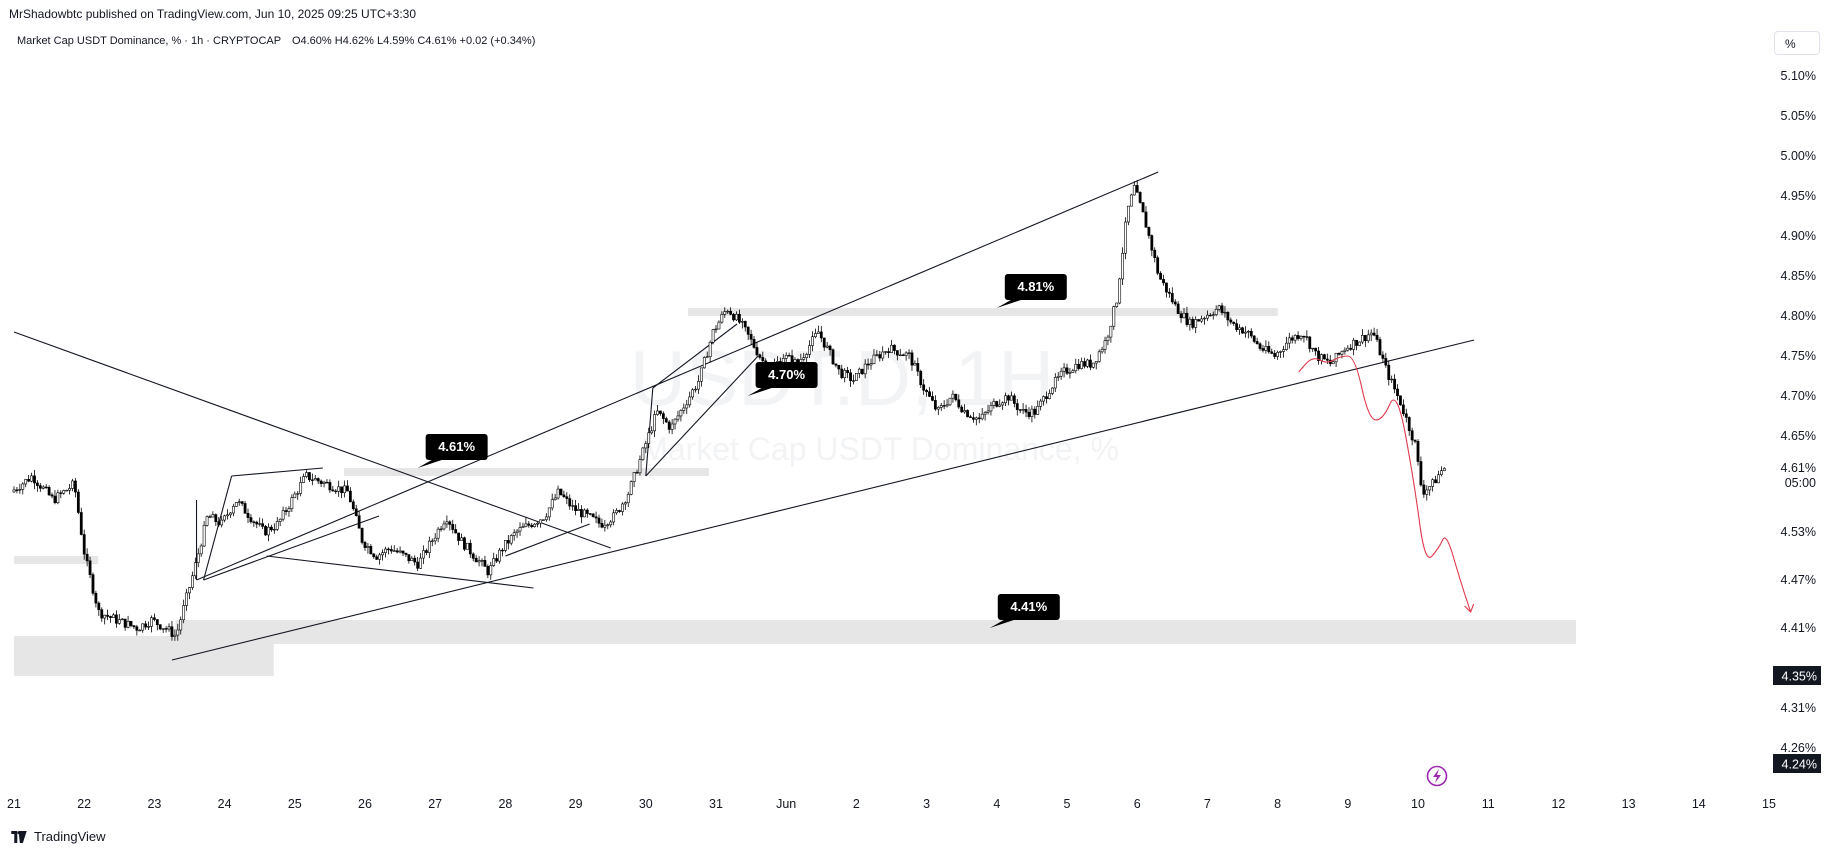 This screenshot has width=1835, height=856. What do you see at coordinates (695, 356) in the screenshot?
I see `trendline` at bounding box center [695, 356].